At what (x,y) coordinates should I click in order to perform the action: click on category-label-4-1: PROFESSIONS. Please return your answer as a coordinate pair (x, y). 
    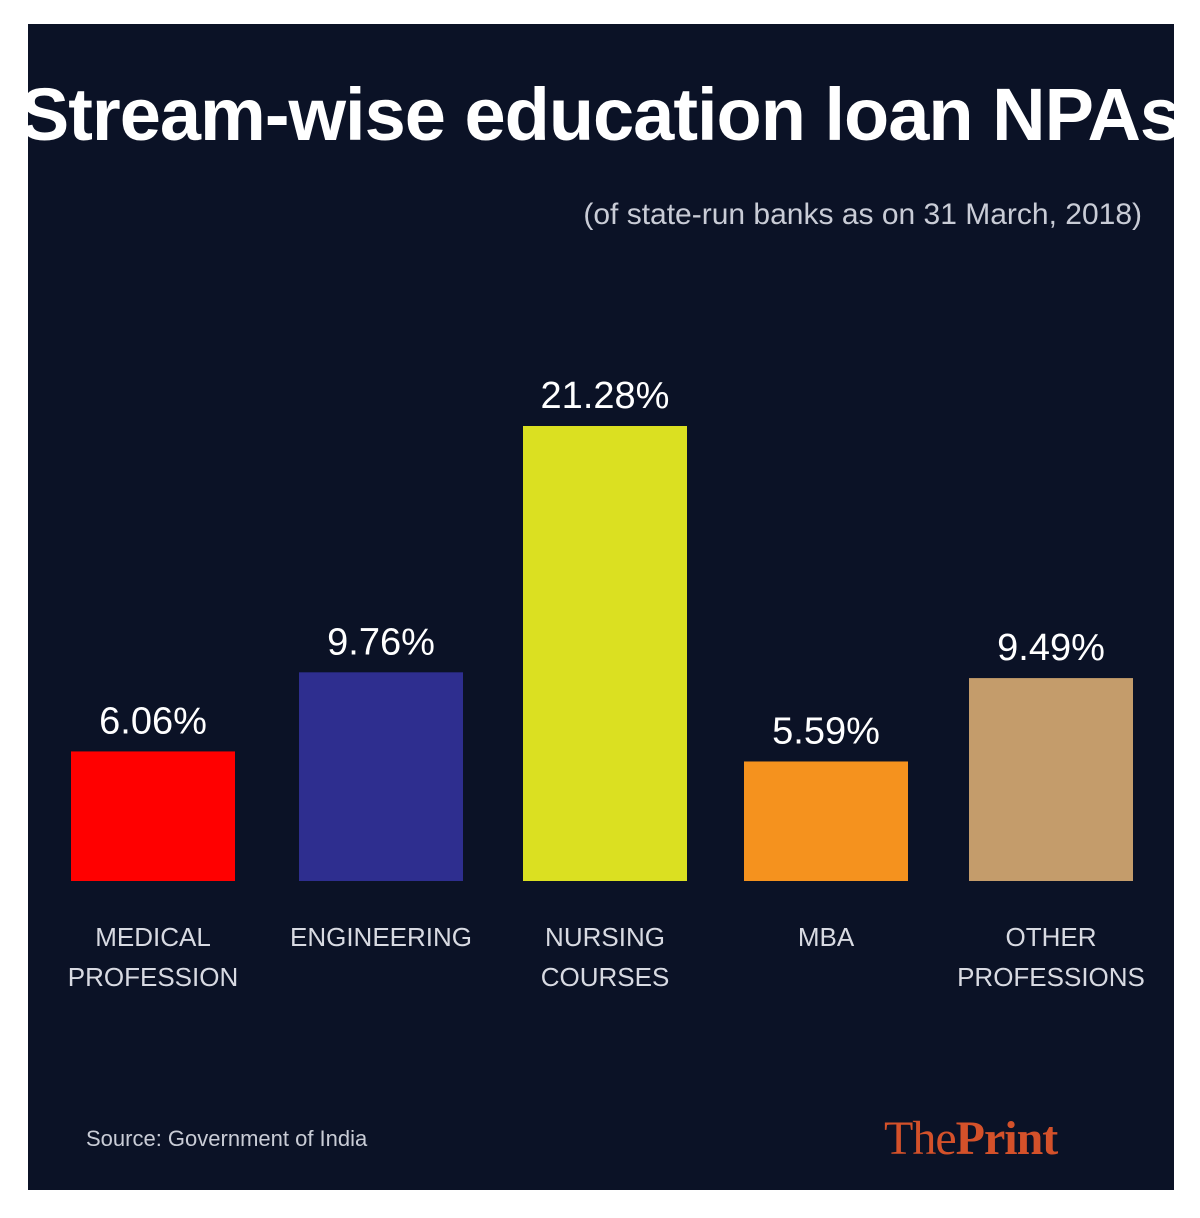
    Looking at the image, I should click on (1051, 977).